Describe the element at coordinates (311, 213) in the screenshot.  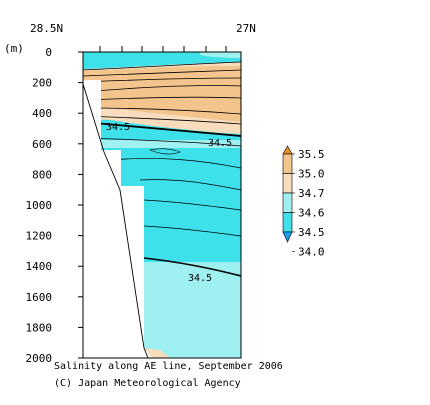
I see `legend-label: 34.6` at that location.